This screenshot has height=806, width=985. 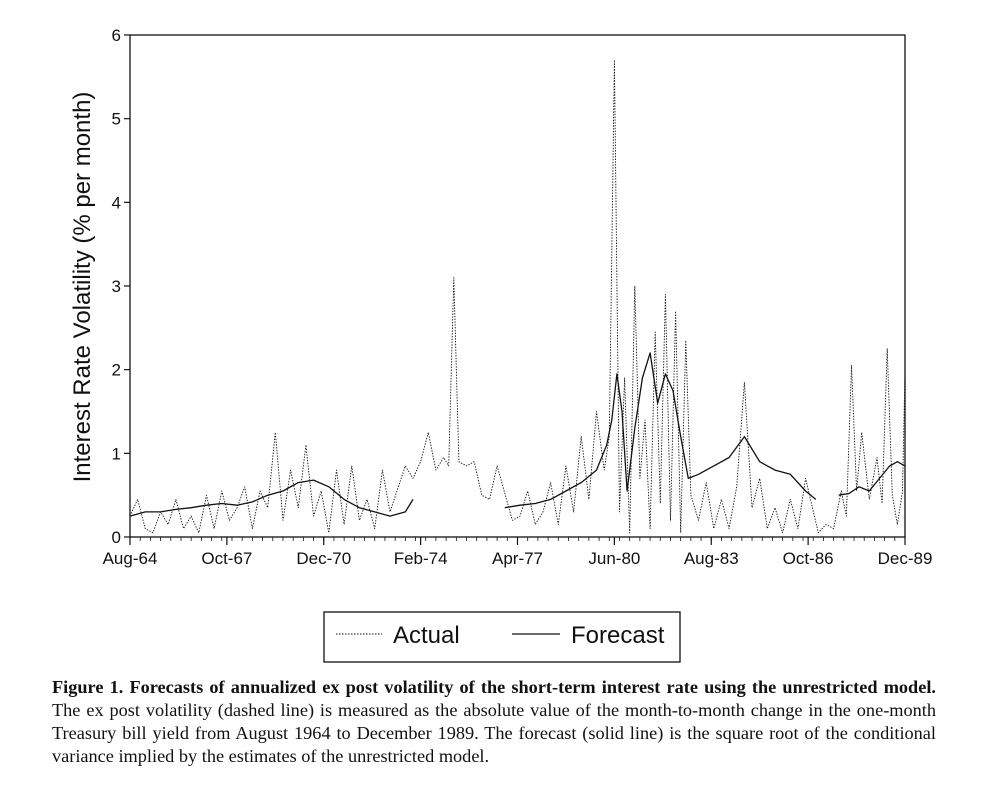 I want to click on legend: Actual Forecast, so click(x=502, y=637).